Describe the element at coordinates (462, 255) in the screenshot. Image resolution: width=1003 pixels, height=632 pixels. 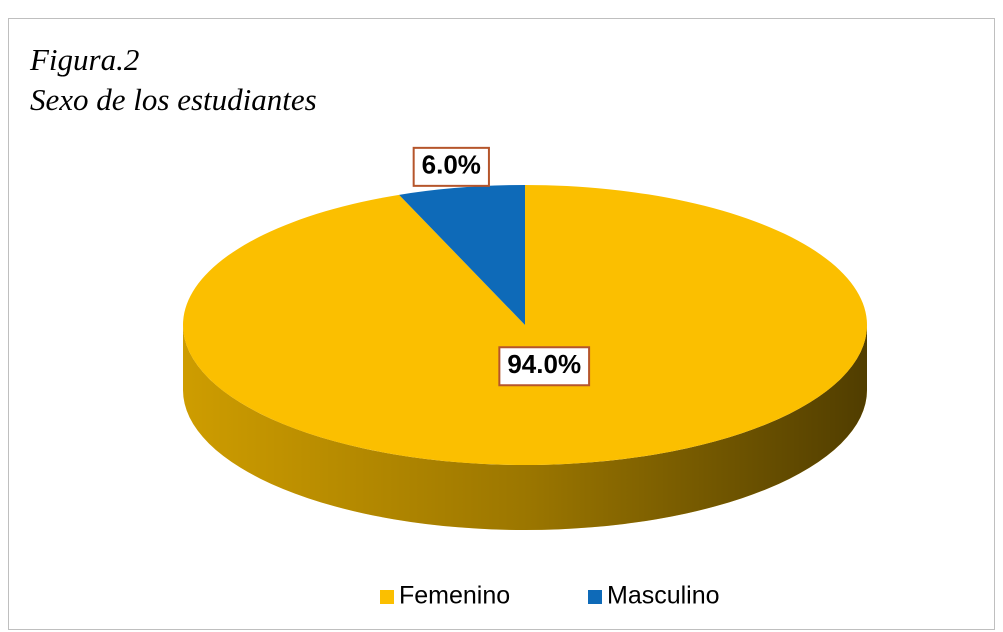
I see `slice` at that location.